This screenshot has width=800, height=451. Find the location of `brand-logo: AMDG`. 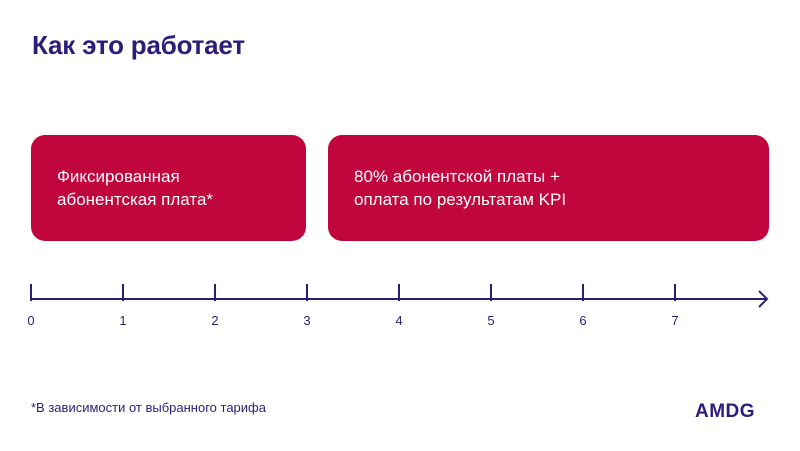

brand-logo: AMDG is located at coordinates (725, 411).